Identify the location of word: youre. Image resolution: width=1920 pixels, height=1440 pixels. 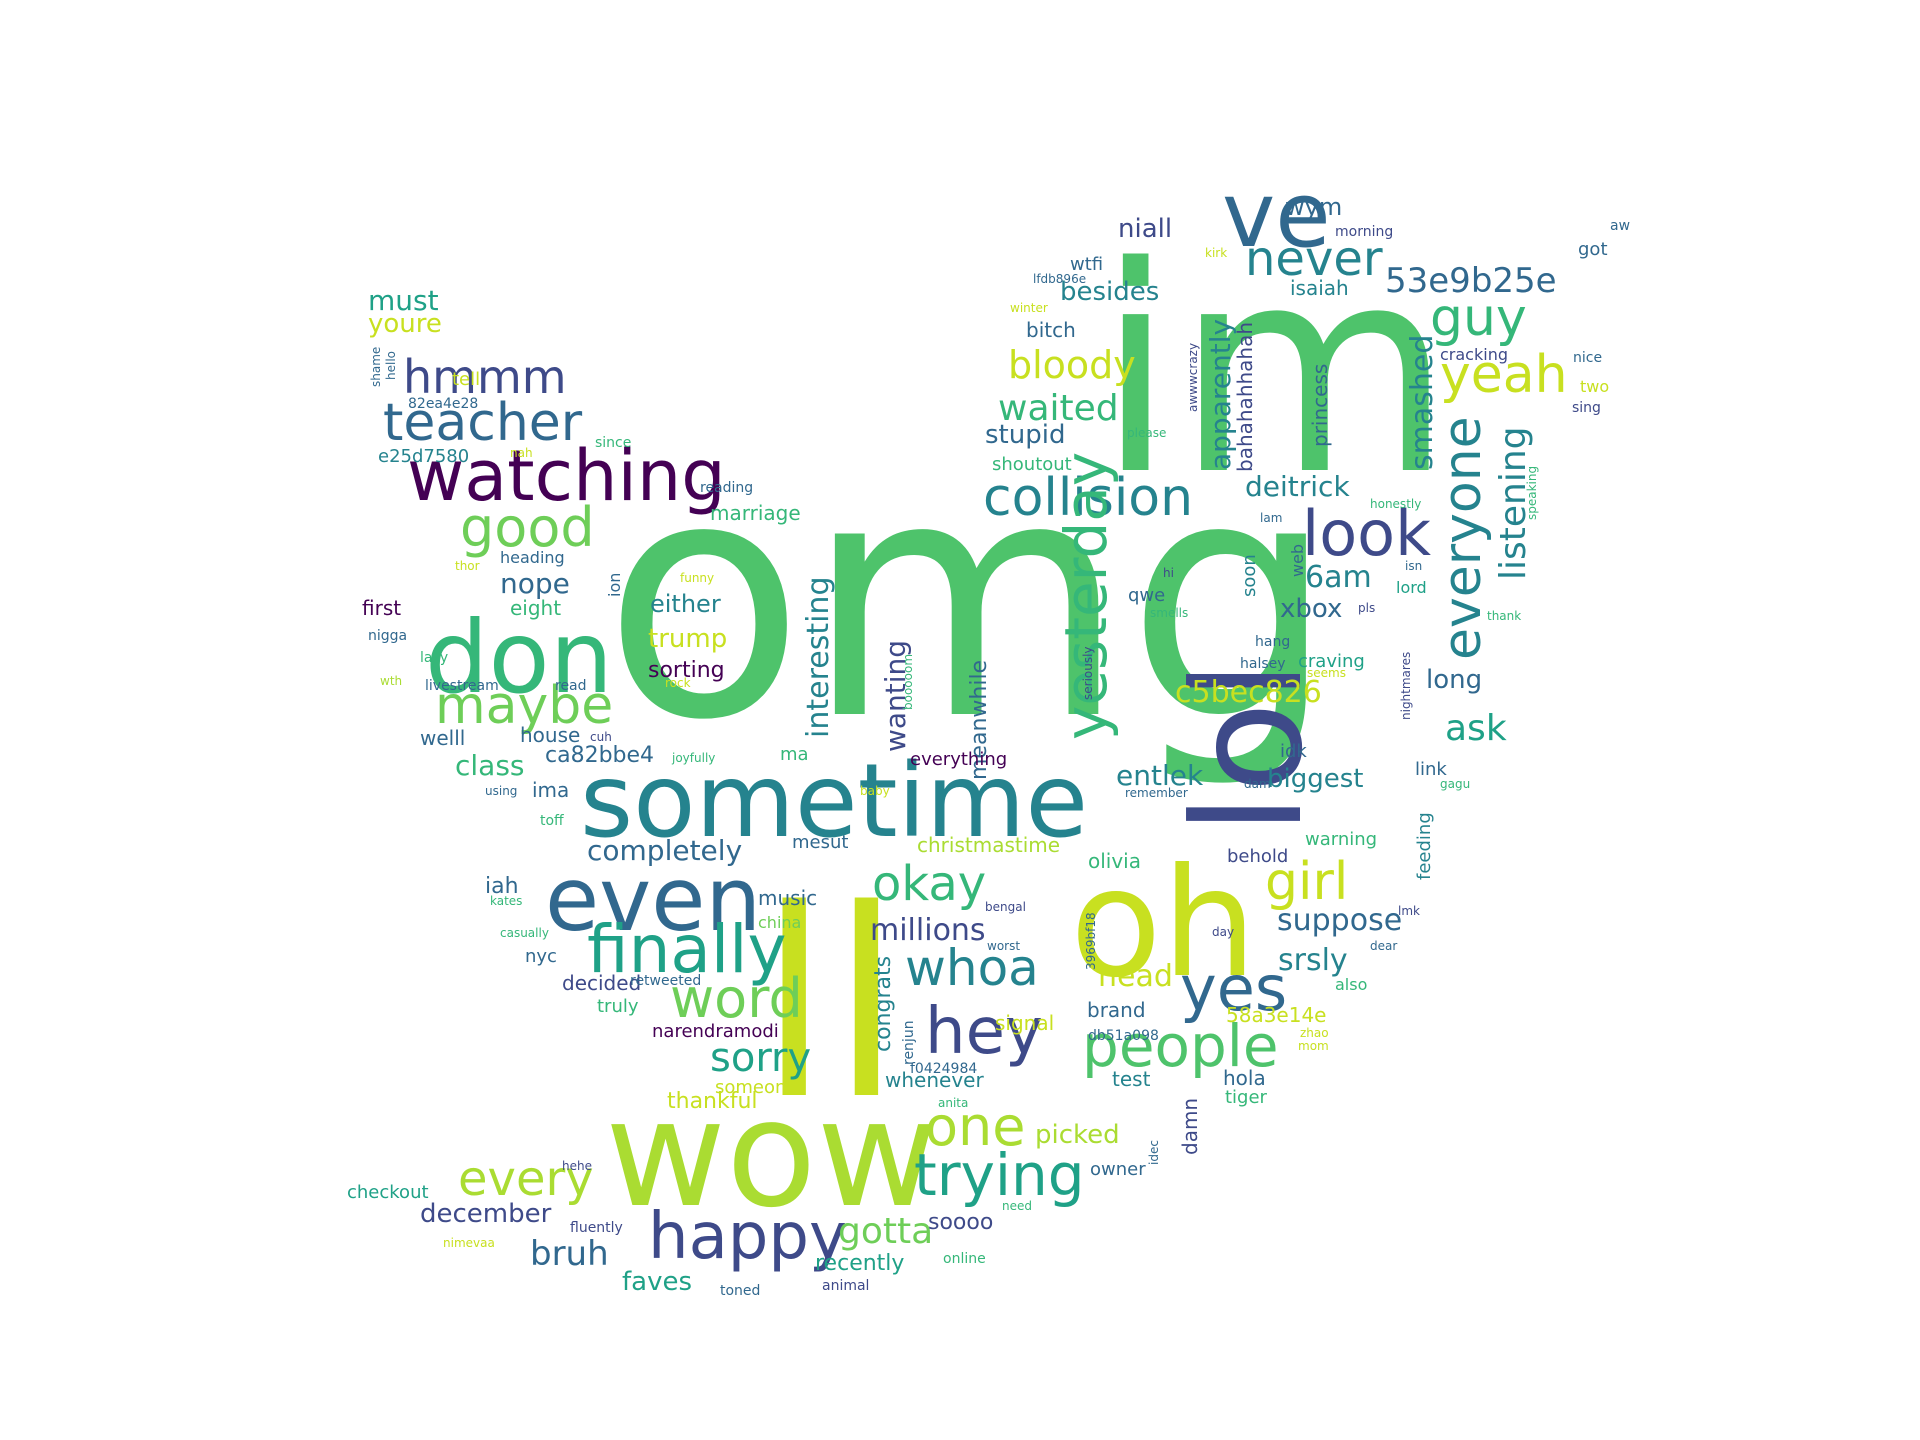
(405, 324).